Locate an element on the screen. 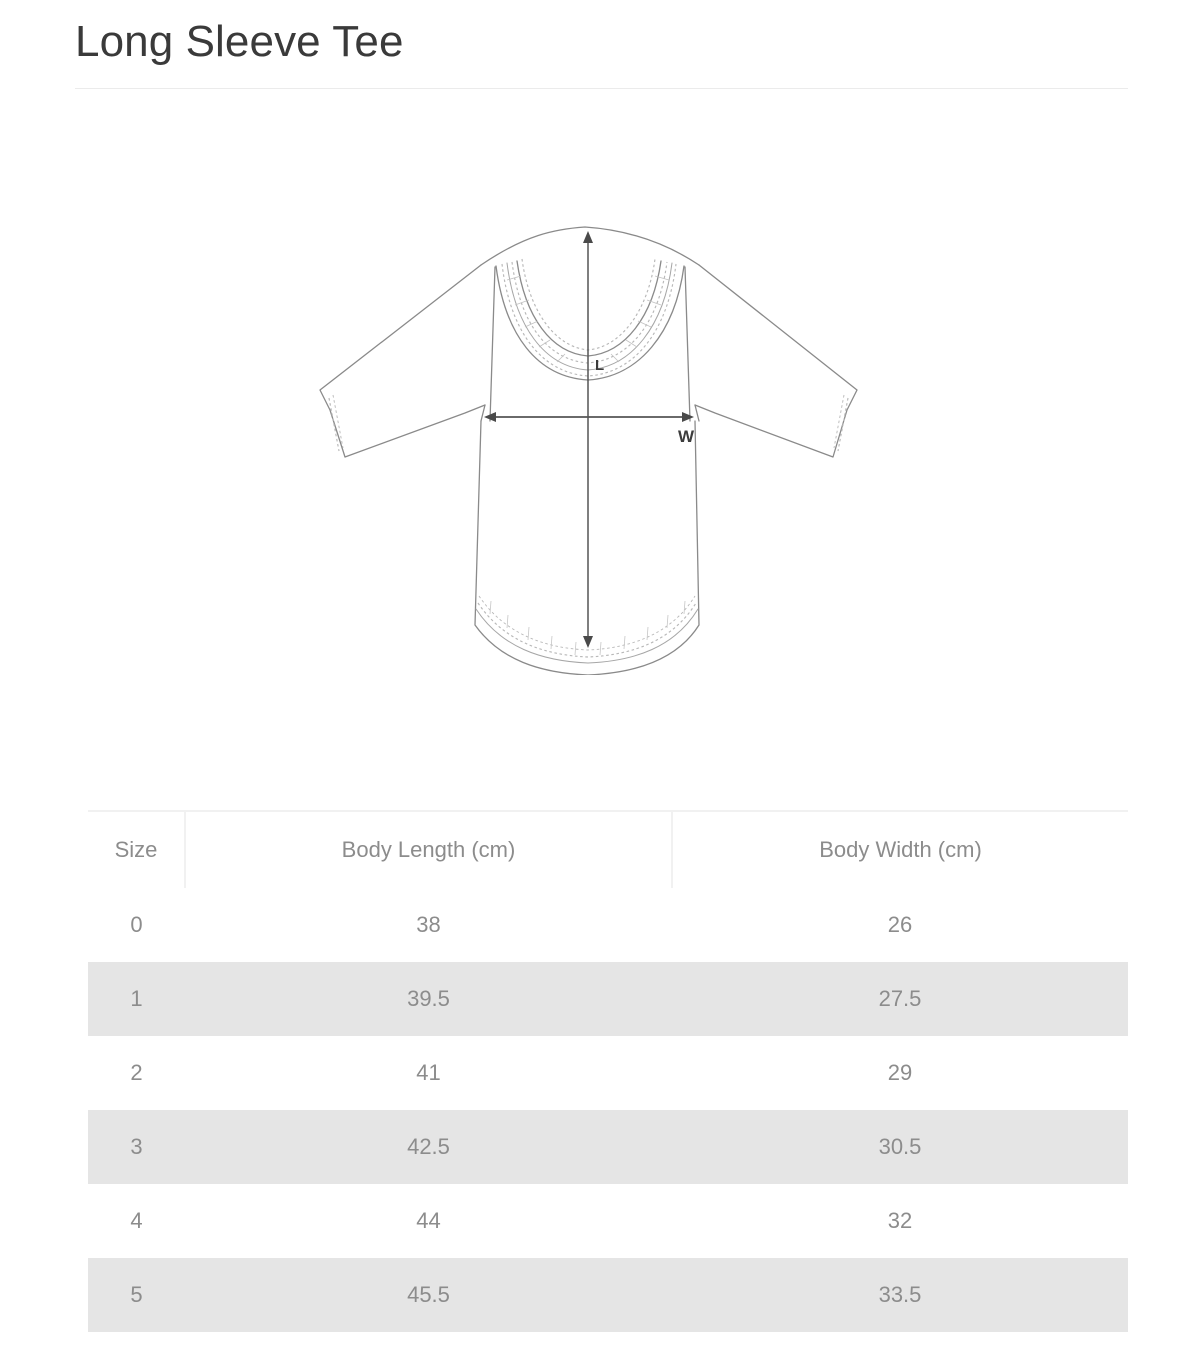  column-header-size: Size is located at coordinates (136, 849).